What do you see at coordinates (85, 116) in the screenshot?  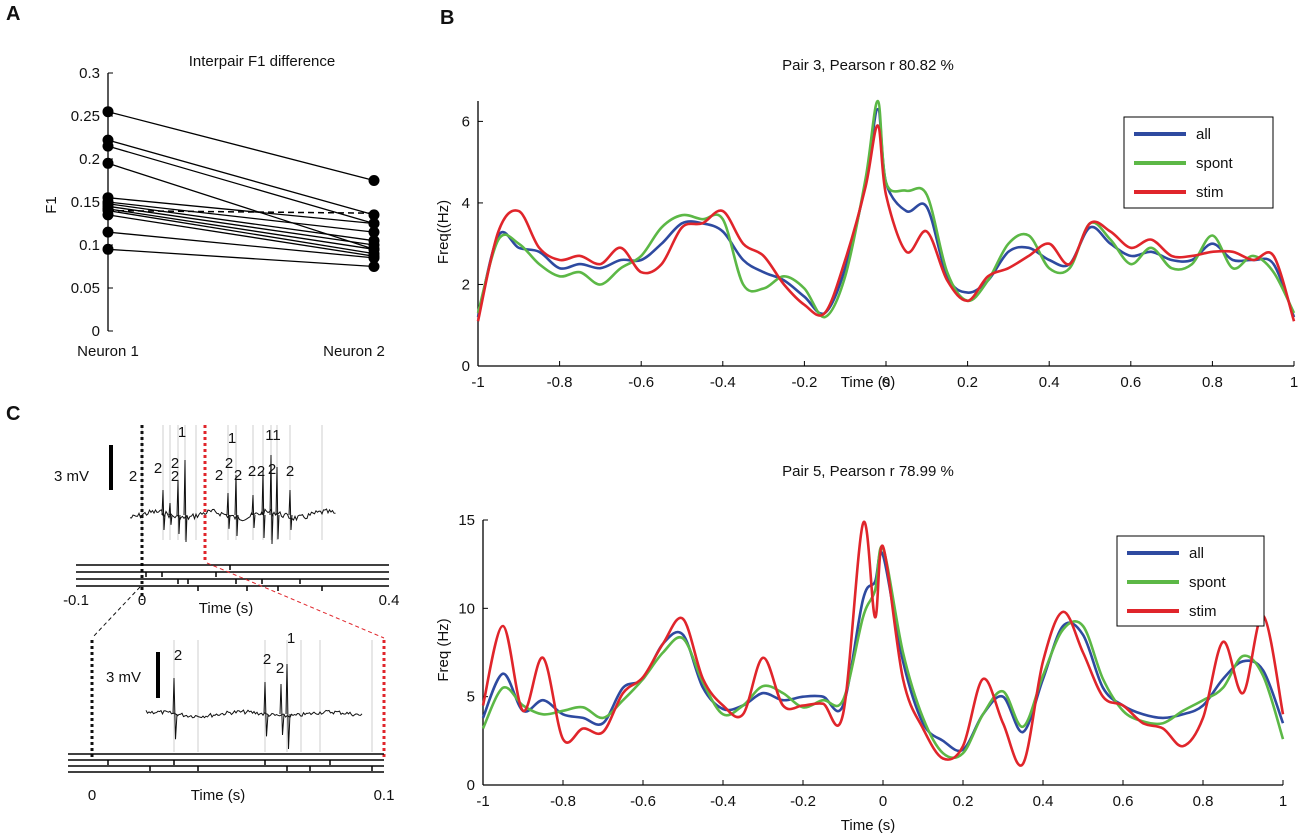 I see `panel-a-ytick-label: 0.25` at bounding box center [85, 116].